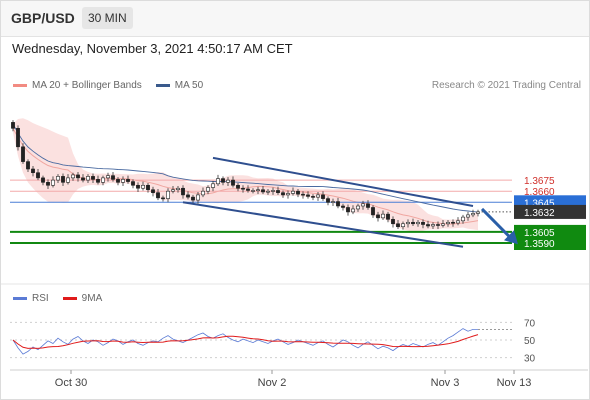  Describe the element at coordinates (497, 224) in the screenshot. I see `forecast-arrow-shaft` at that location.